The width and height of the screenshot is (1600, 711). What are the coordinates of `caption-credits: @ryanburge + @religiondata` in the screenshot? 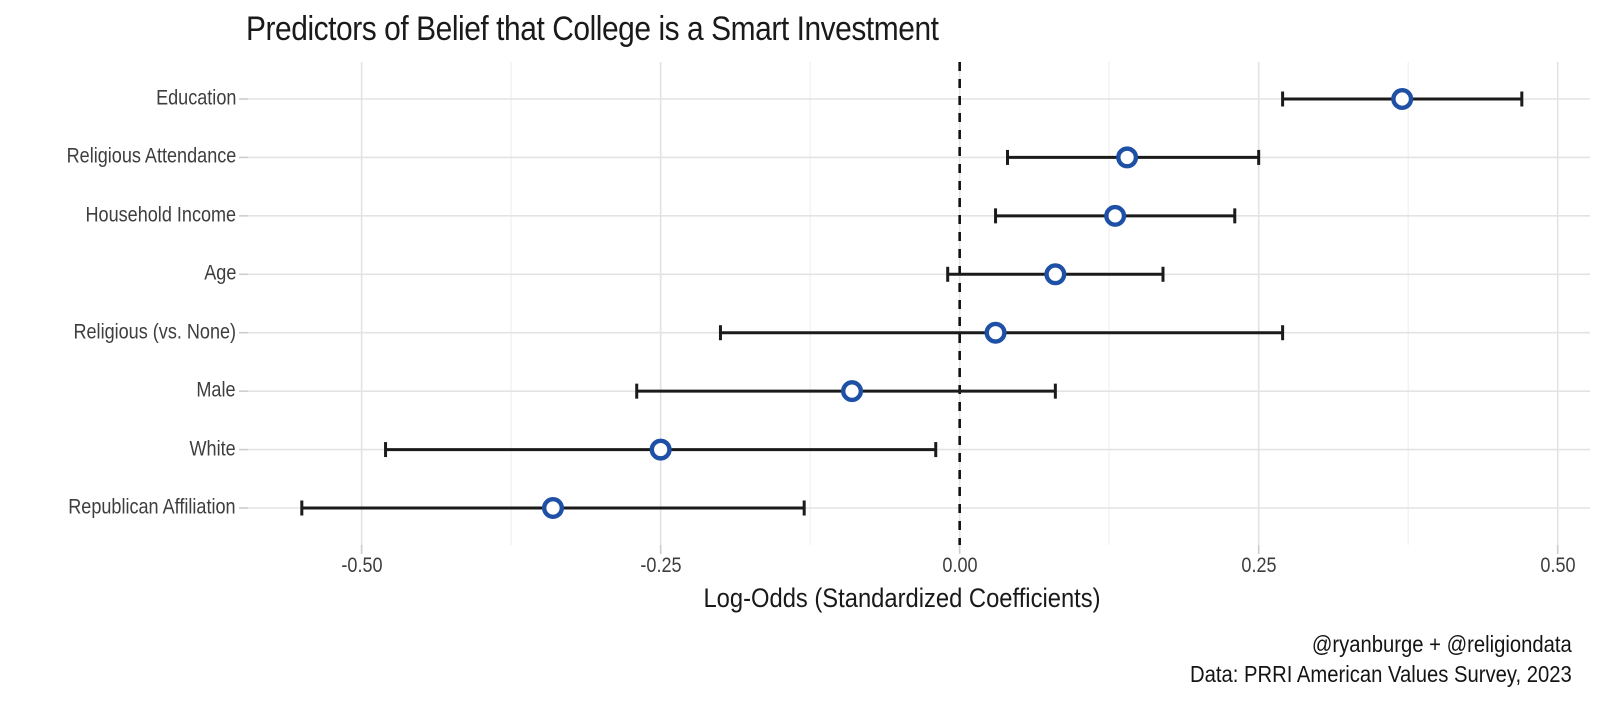 It's located at (1442, 644).